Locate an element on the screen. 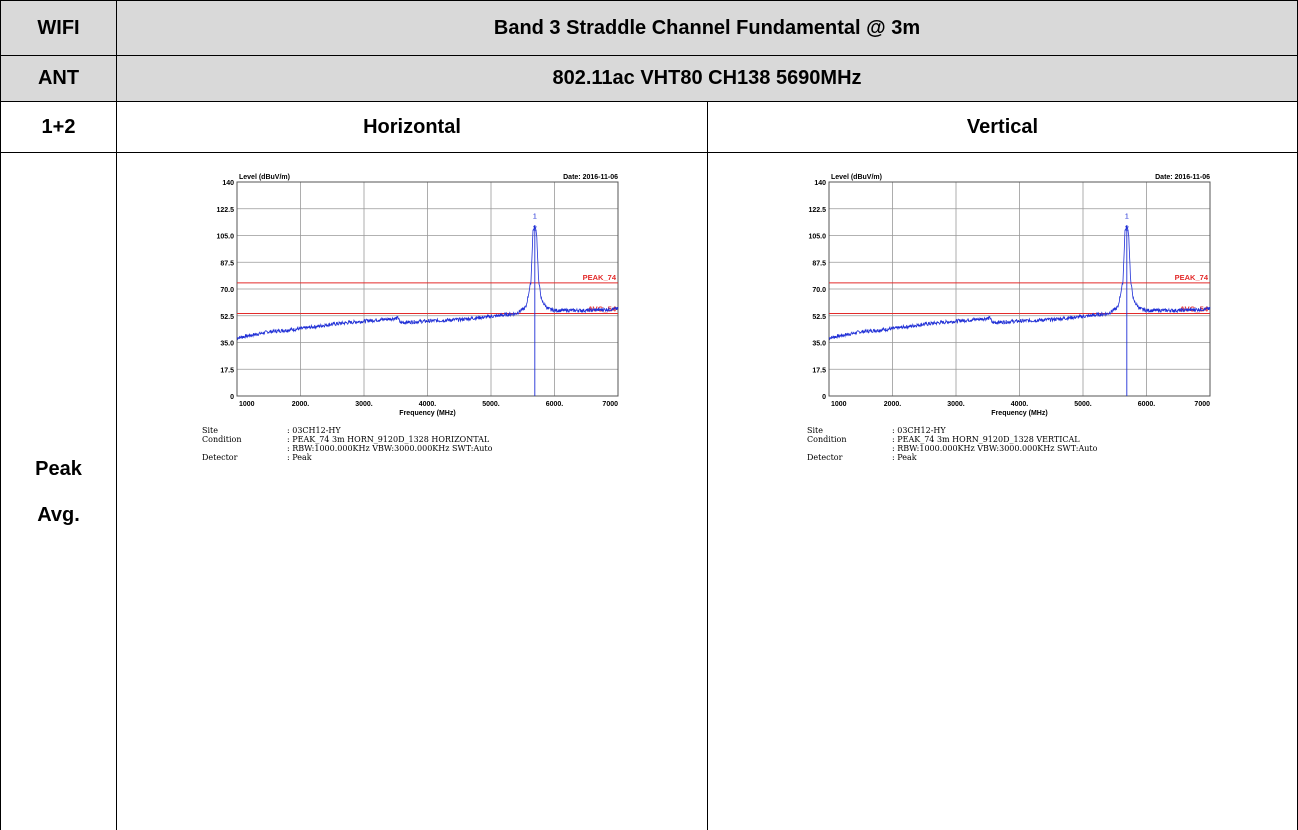 The image size is (1298, 830). vertical-header: Vertical is located at coordinates (1002, 126).